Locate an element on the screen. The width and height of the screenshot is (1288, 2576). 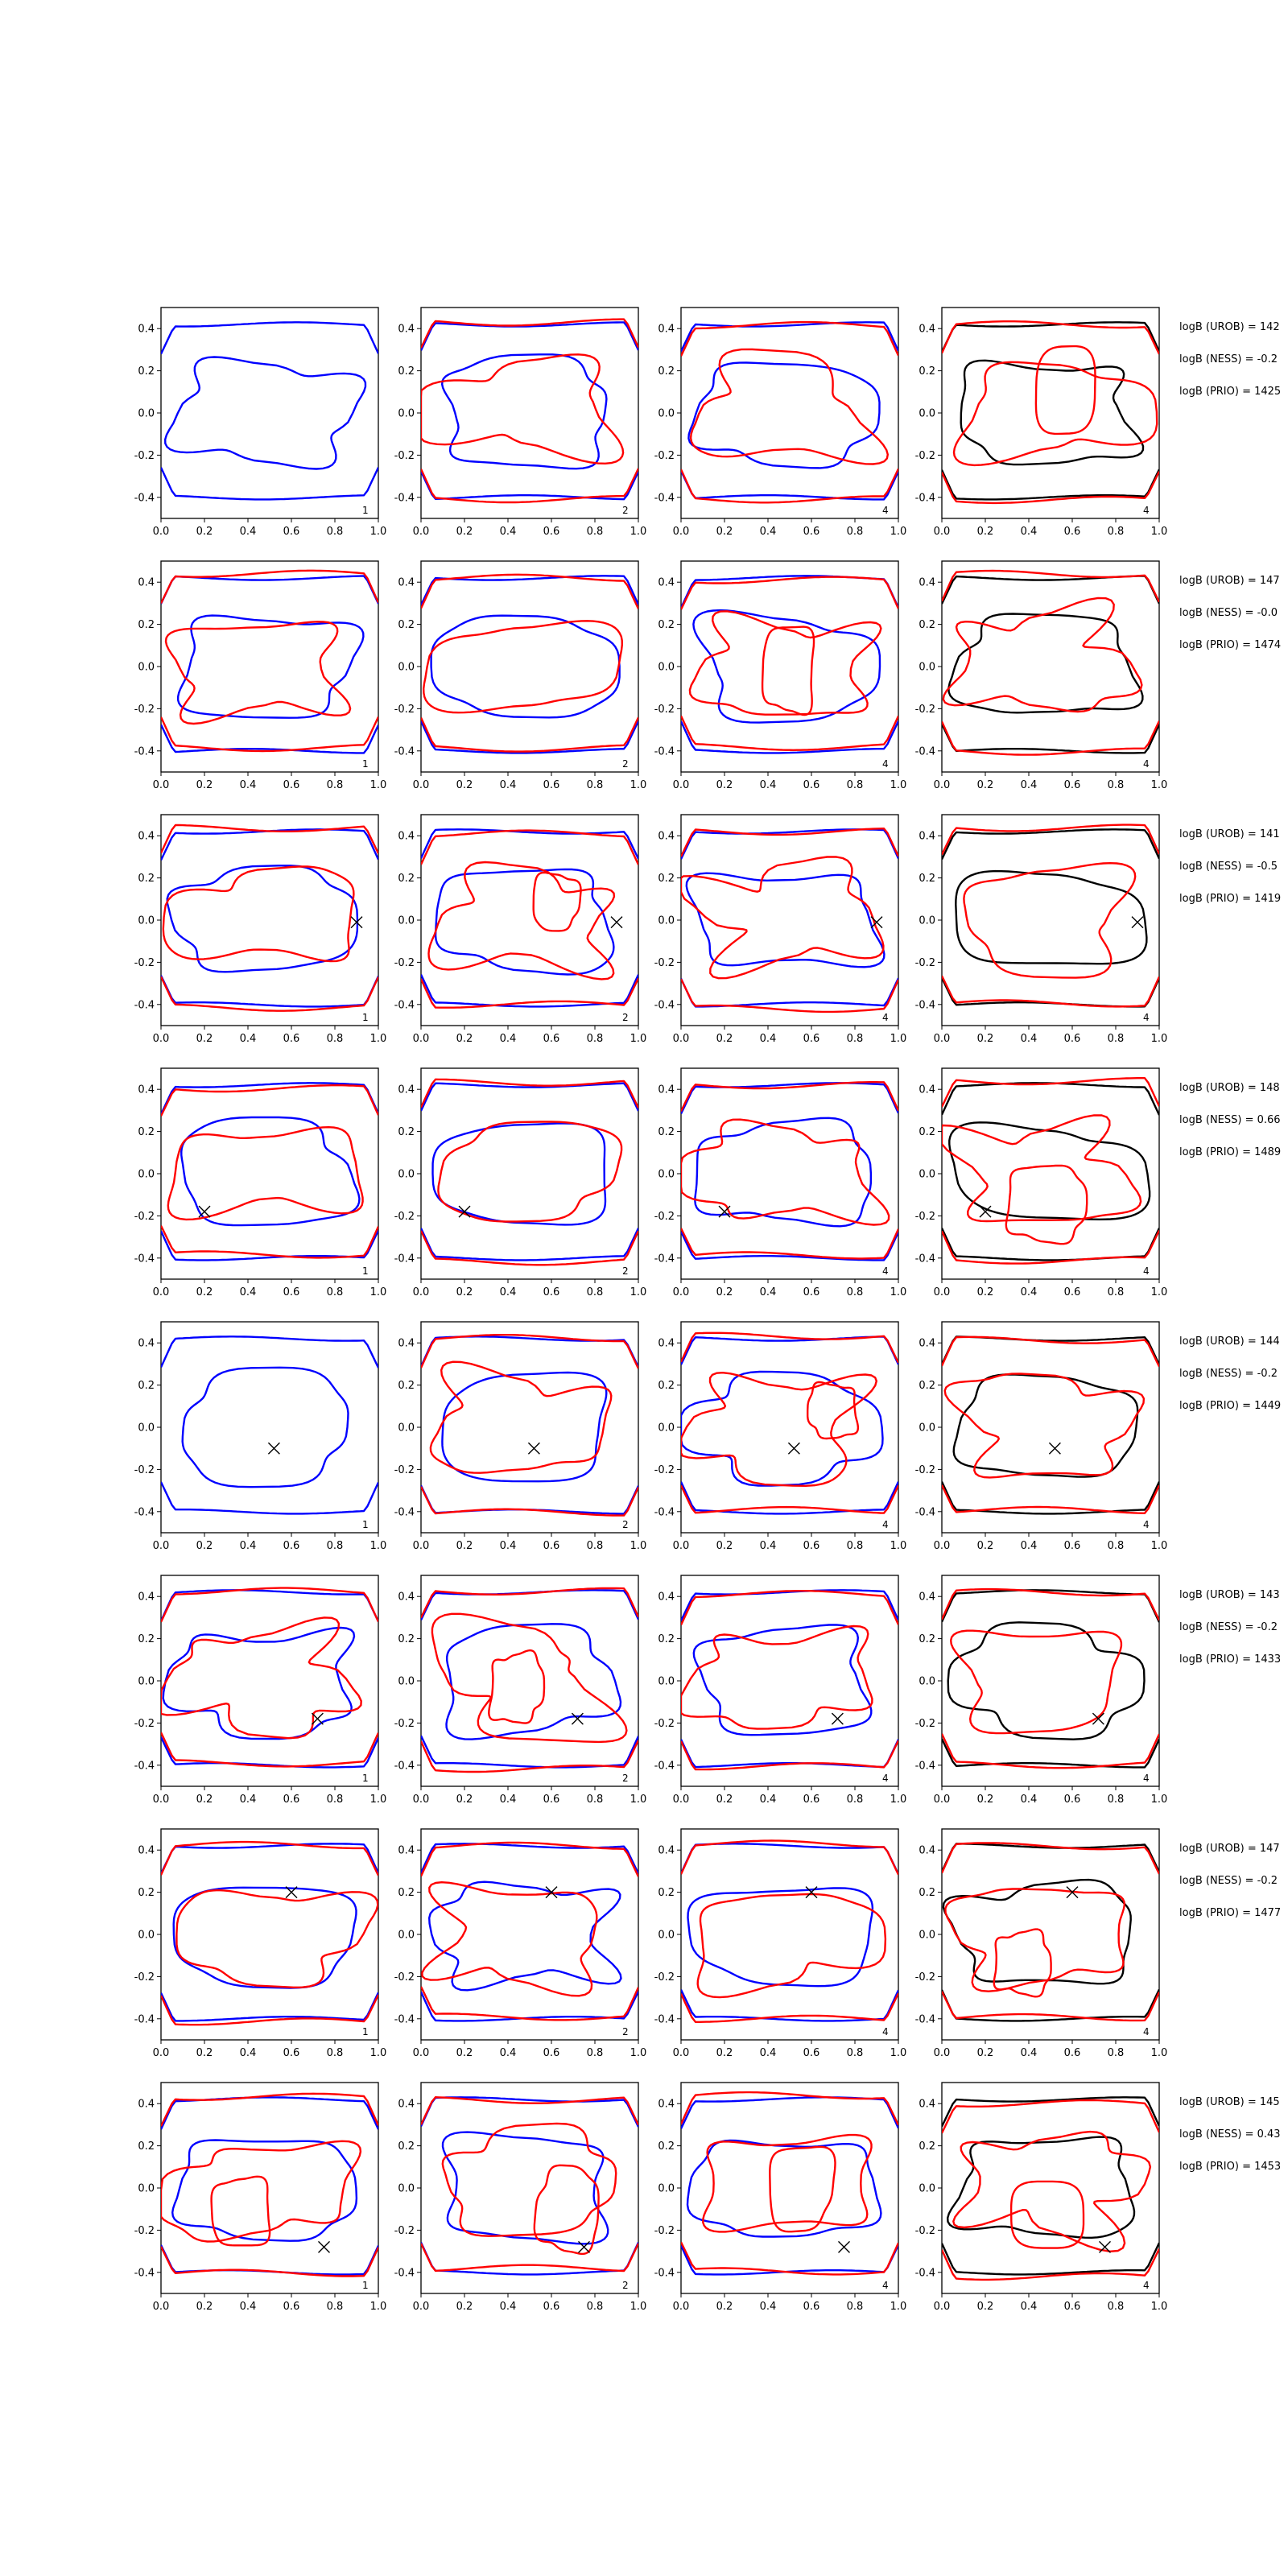
panel-r8-c4: 4 0.0 0.2 0.4 0.6 0.8 1.0 0.4 0.2 0.0 -0.2 -0.4 is located at coordinates (1041, 2197).